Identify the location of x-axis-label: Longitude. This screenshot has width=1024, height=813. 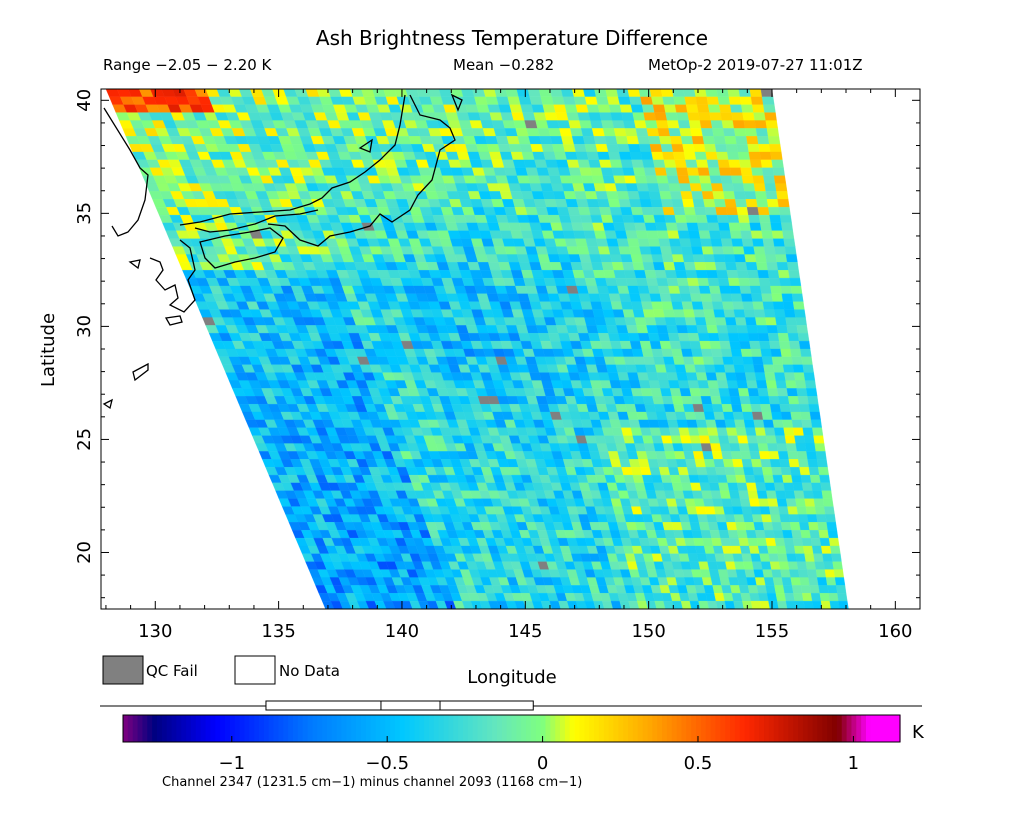
(512, 677).